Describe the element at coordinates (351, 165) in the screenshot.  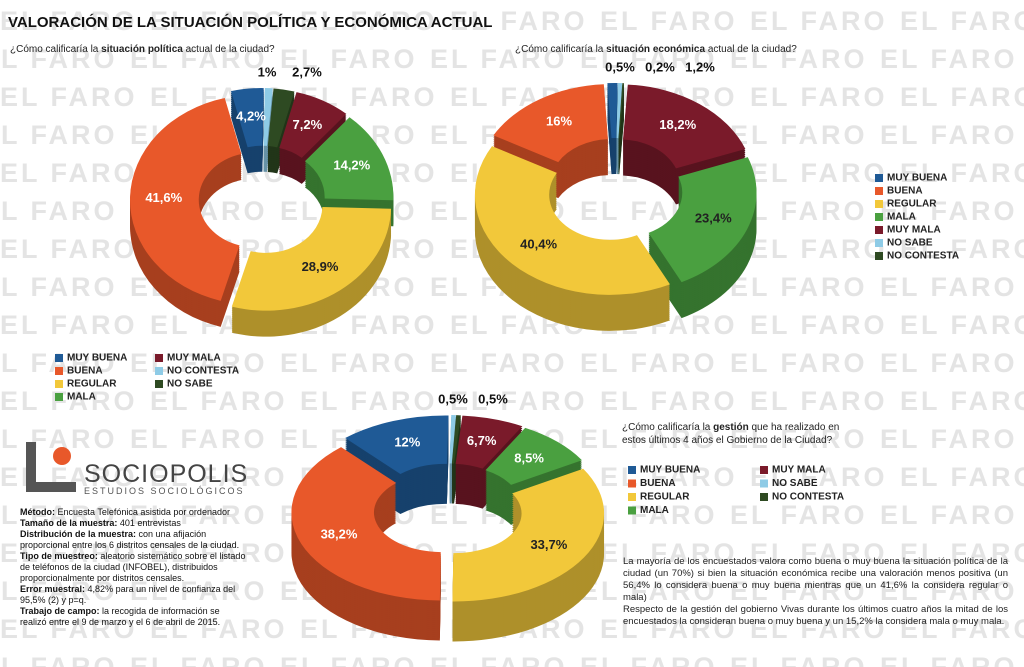
I see `value-label: 14,2%` at that location.